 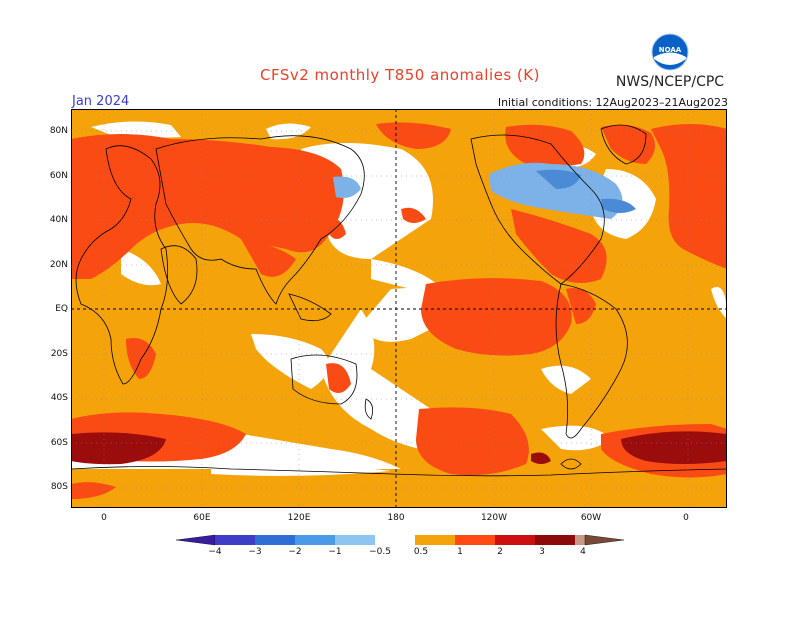 What do you see at coordinates (299, 518) in the screenshot?
I see `lon-label: 120E` at bounding box center [299, 518].